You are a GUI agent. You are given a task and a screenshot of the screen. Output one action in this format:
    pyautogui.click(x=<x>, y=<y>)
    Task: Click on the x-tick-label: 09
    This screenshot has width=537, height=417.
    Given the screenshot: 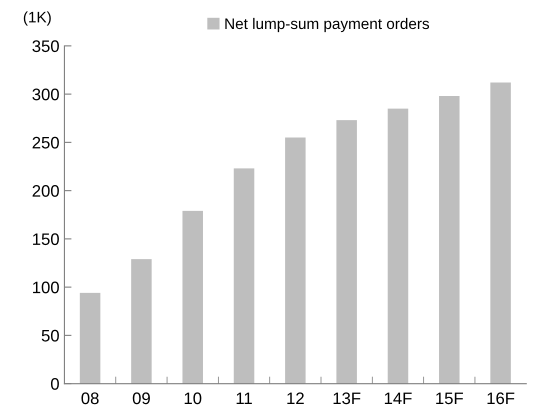 What is the action you would take?
    pyautogui.click(x=141, y=398)
    